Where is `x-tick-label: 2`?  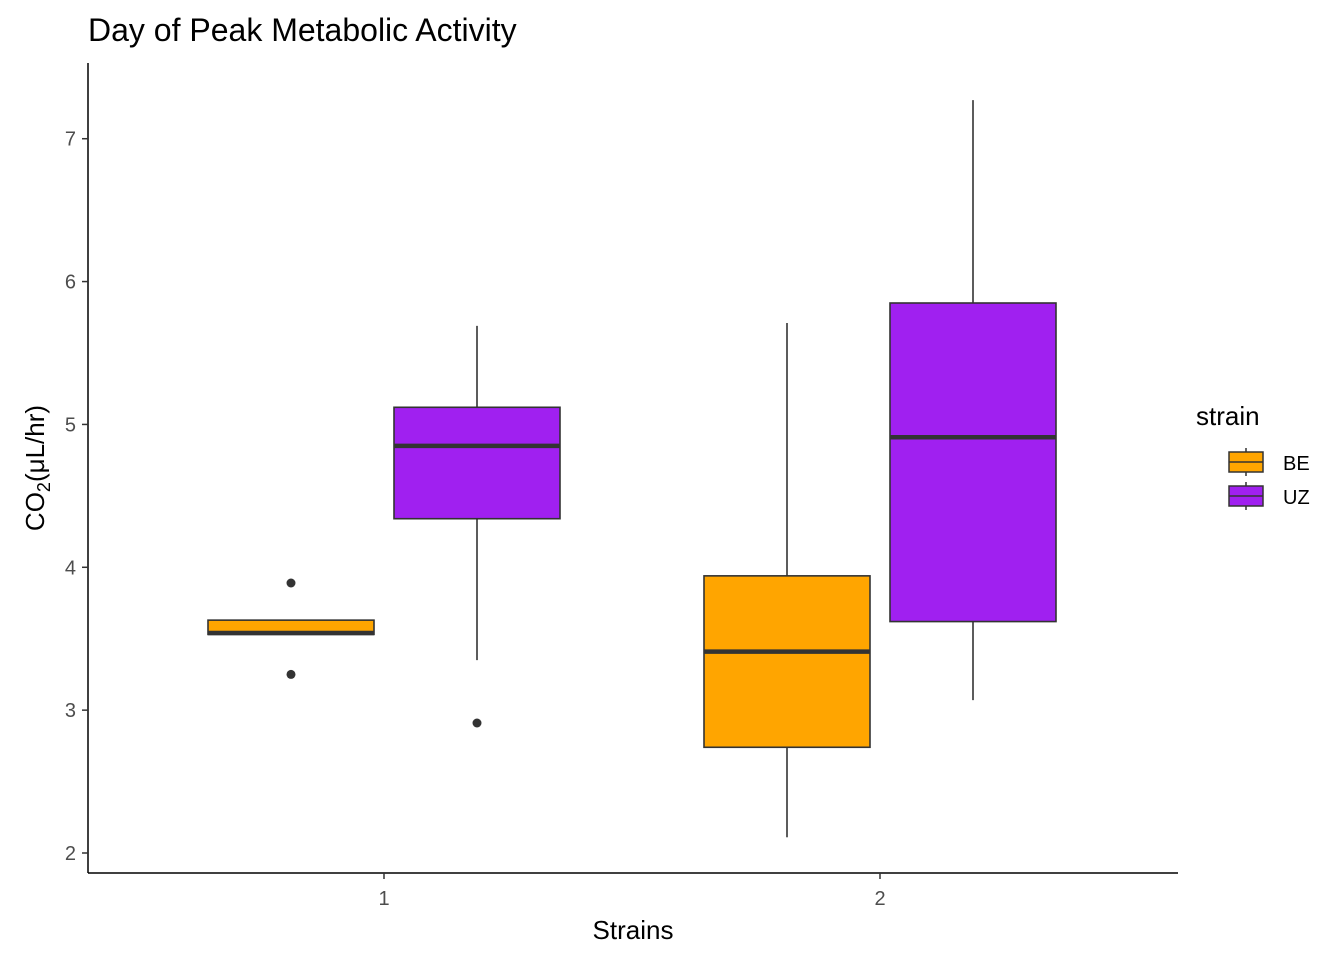
x-tick-label: 2 is located at coordinates (879, 899).